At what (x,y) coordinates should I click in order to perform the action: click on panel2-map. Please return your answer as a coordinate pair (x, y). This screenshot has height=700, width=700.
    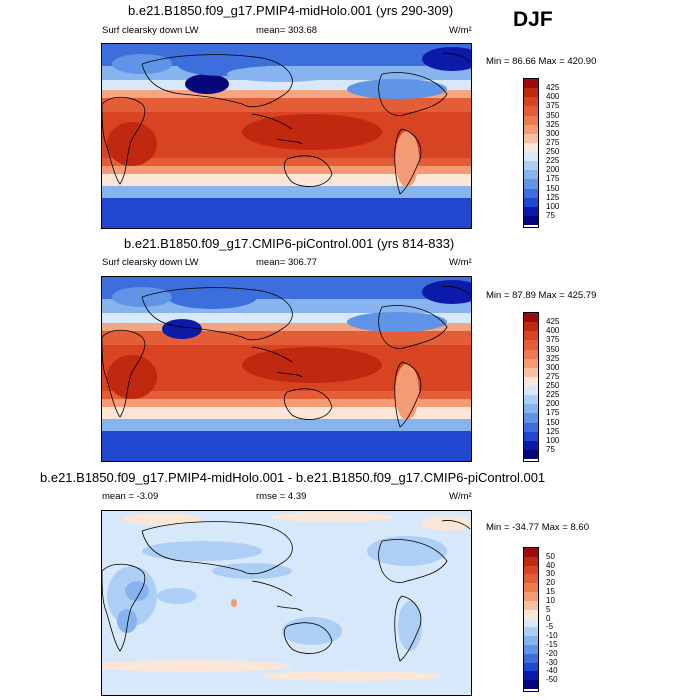
    Looking at the image, I should click on (286, 369).